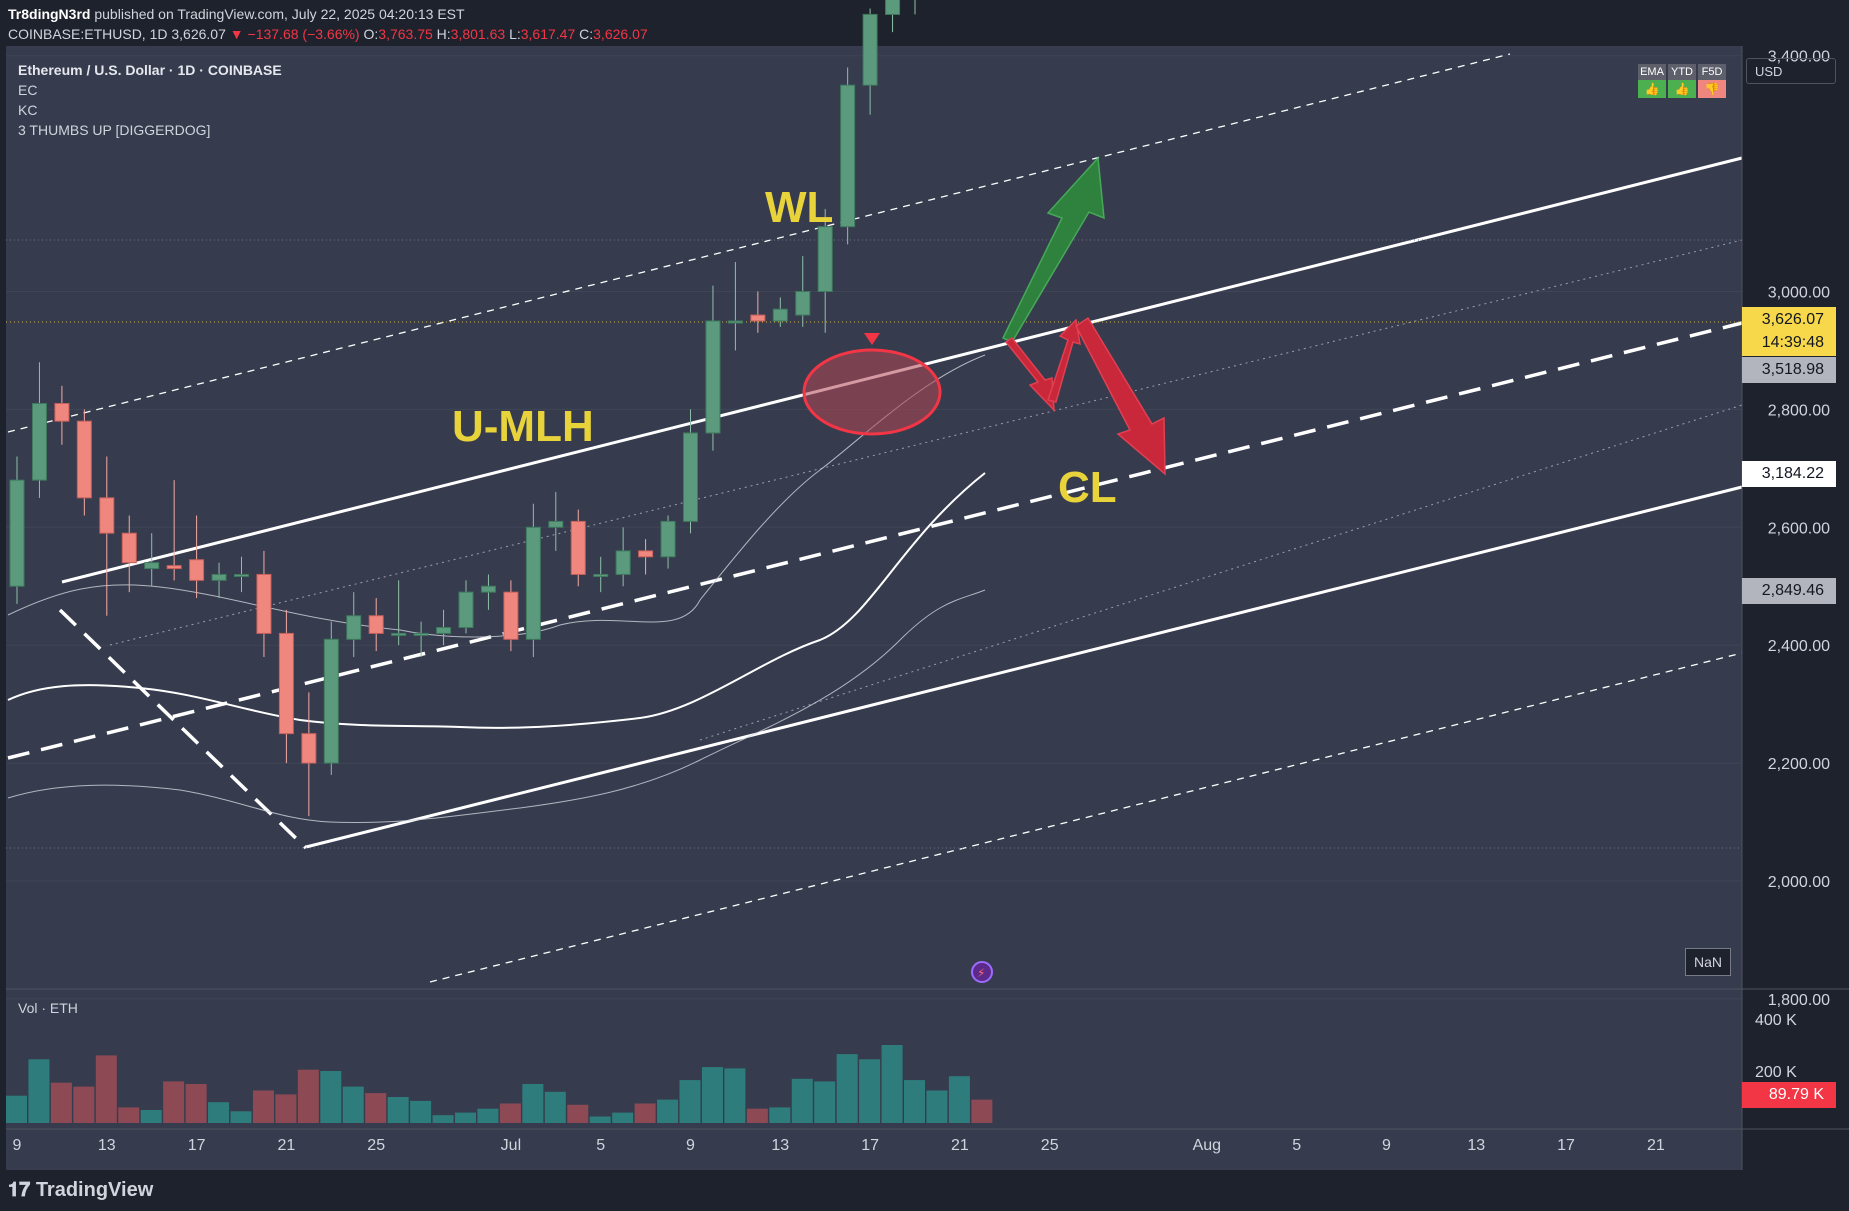 The image size is (1849, 1211). Describe the element at coordinates (1776, 1072) in the screenshot. I see `volume-tick-label: 200 K` at that location.